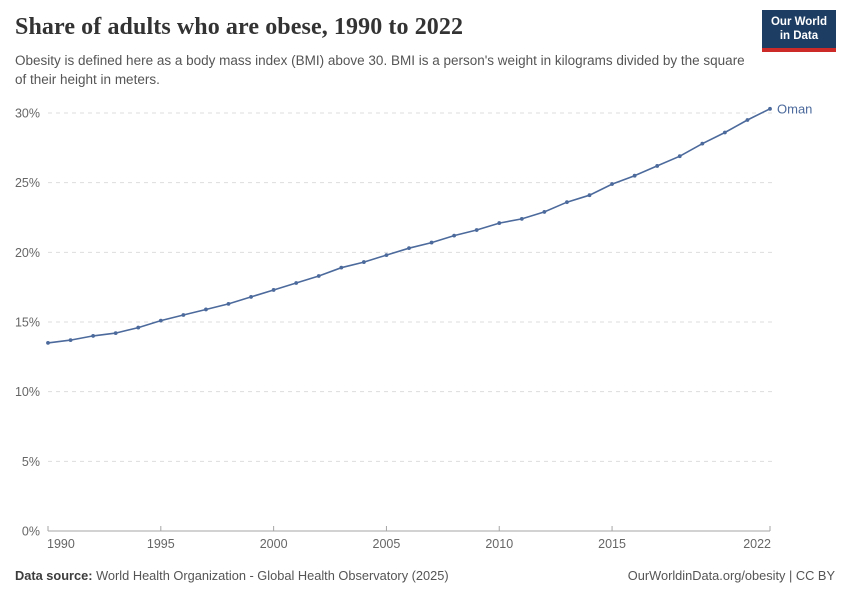  What do you see at coordinates (794, 108) in the screenshot?
I see `series-label: Oman` at bounding box center [794, 108].